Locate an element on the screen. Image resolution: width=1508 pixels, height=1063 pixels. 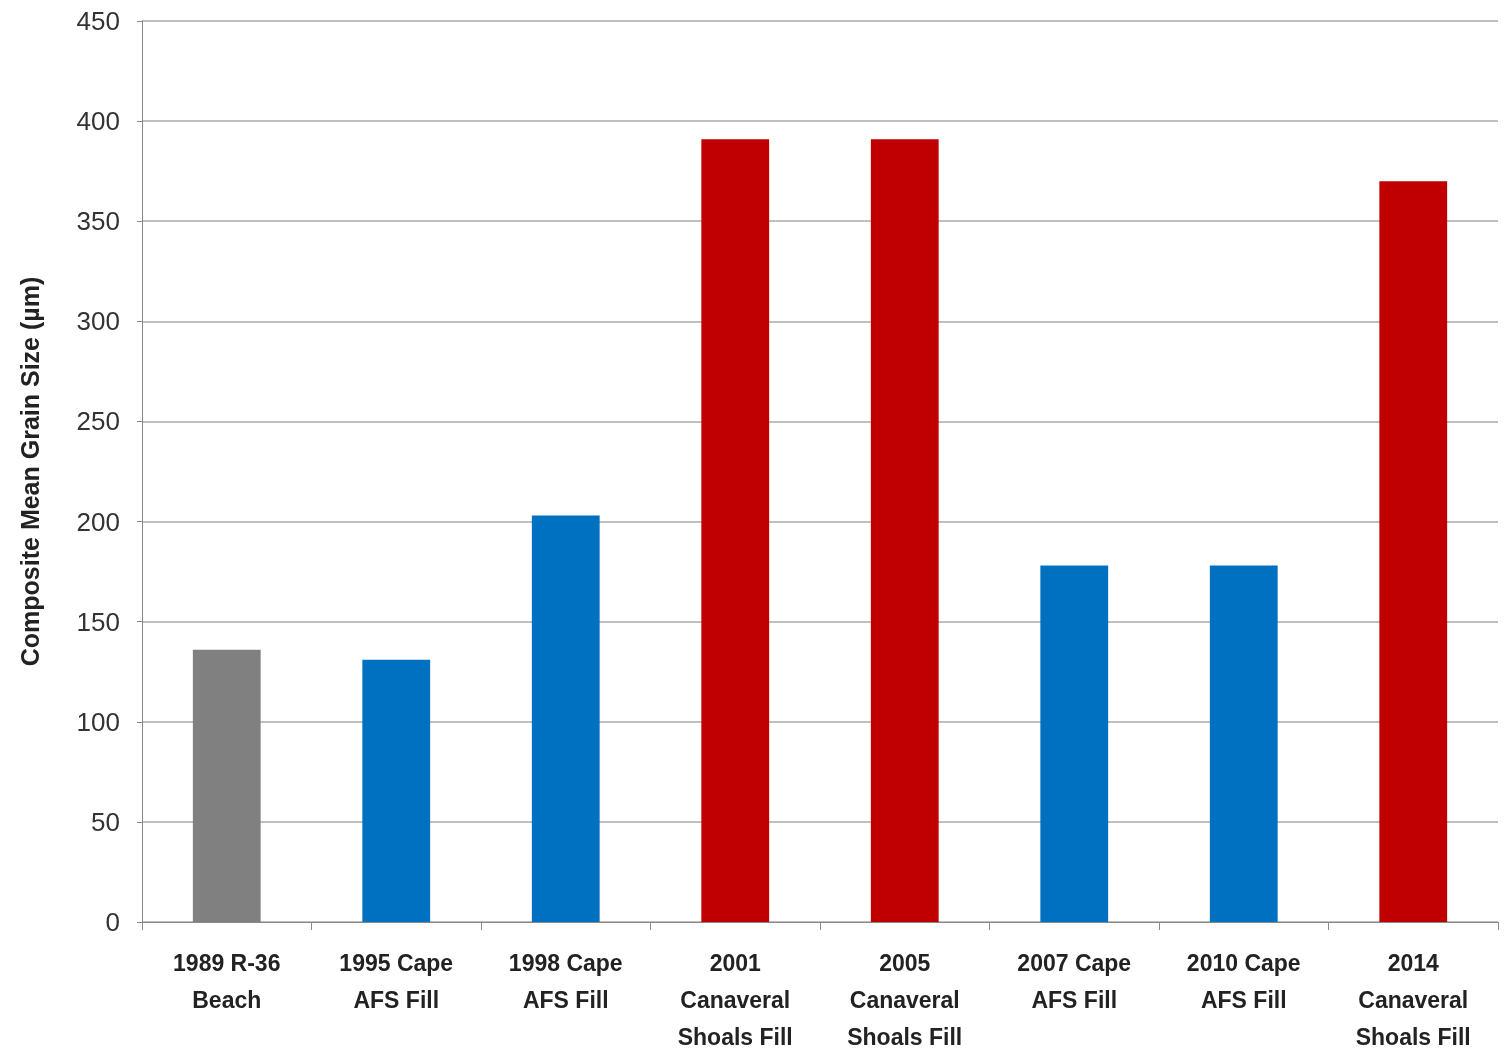
y-tick-label: 0 is located at coordinates (112, 922).